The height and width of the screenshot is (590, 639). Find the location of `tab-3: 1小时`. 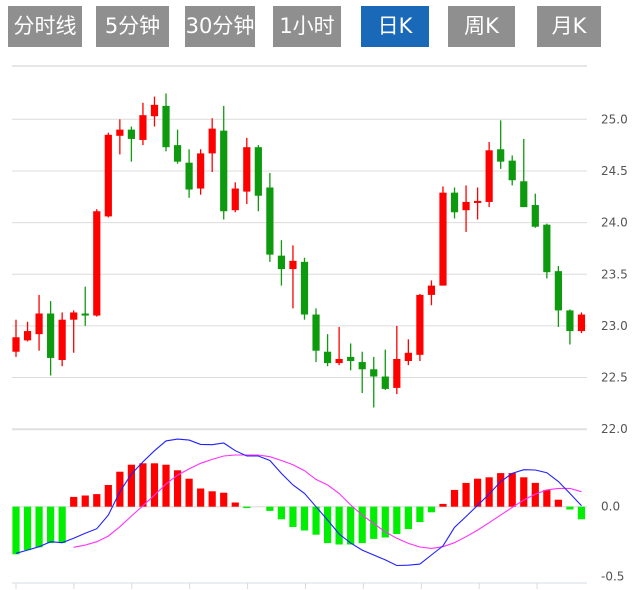

tab-3: 1小时 is located at coordinates (307, 26).